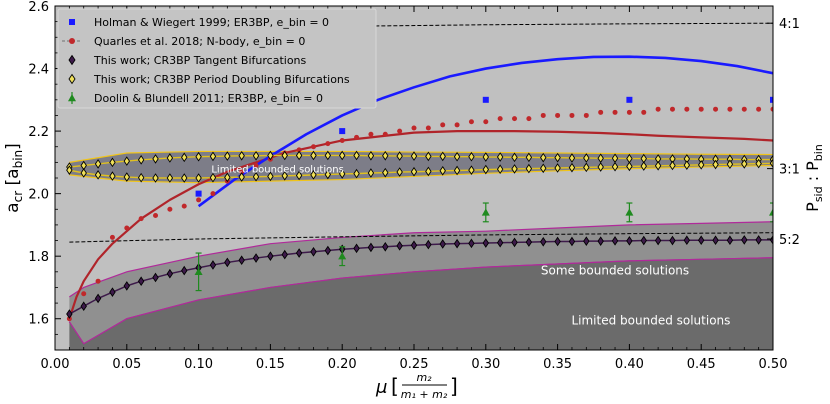  I want to click on y-tick-label: 2.2, so click(38, 132).